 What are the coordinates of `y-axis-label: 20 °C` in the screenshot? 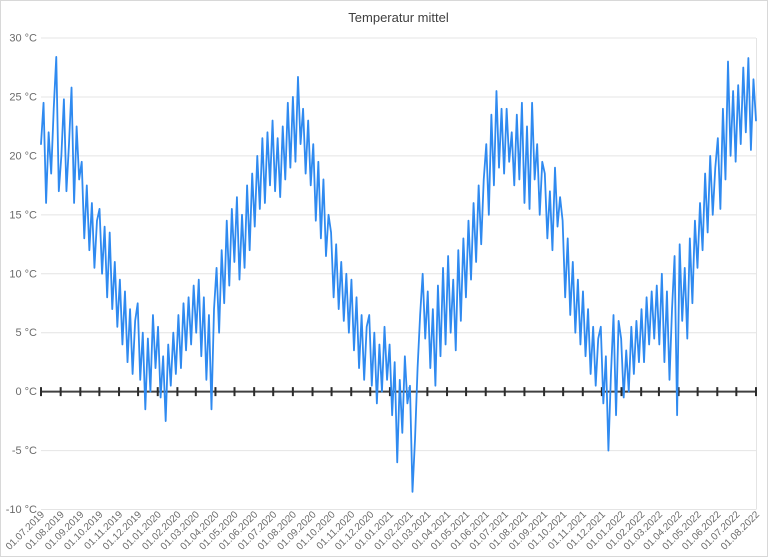 It's located at (23, 156).